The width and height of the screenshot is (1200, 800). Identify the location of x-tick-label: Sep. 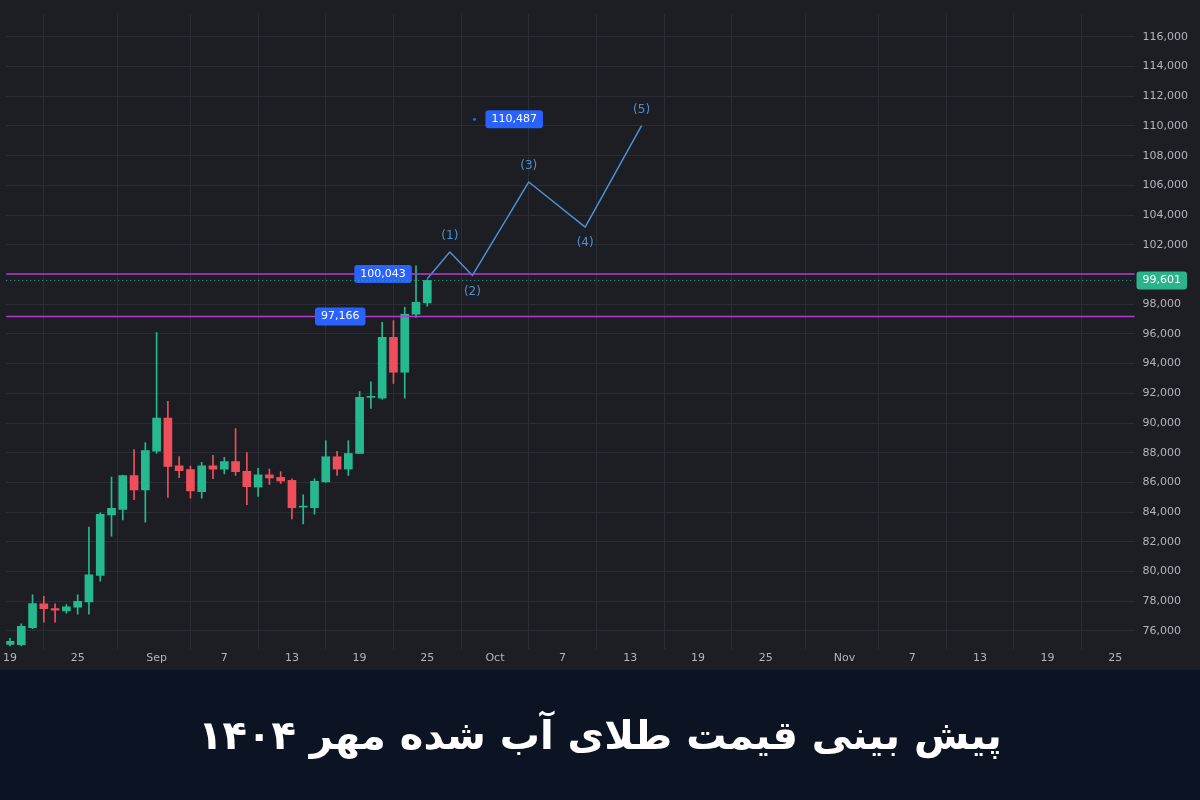
(156, 658).